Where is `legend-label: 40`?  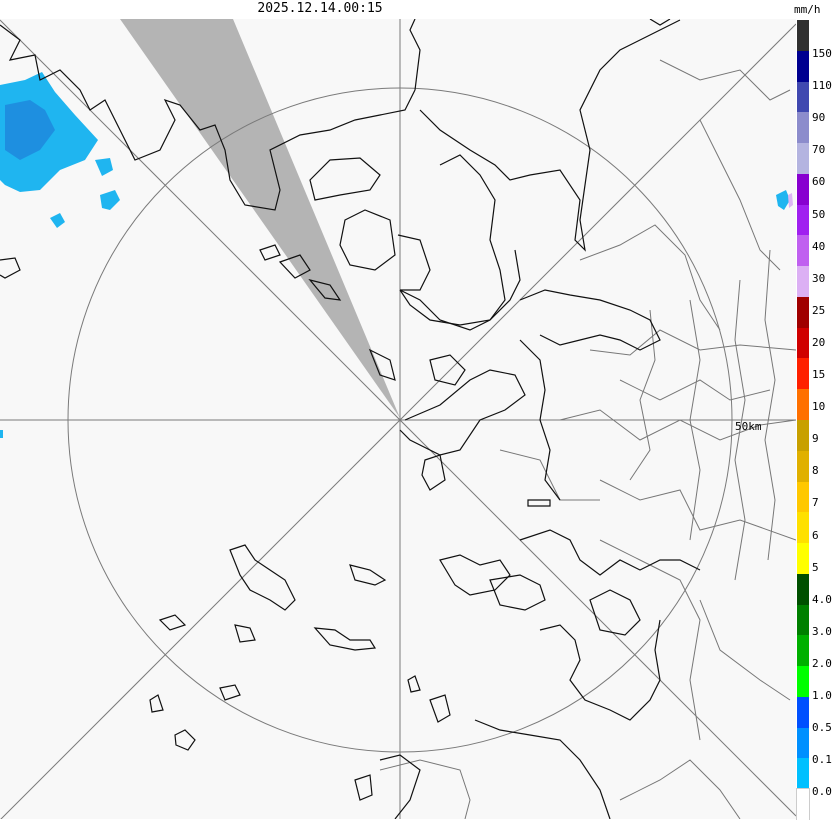
legend-label: 40 is located at coordinates (819, 246).